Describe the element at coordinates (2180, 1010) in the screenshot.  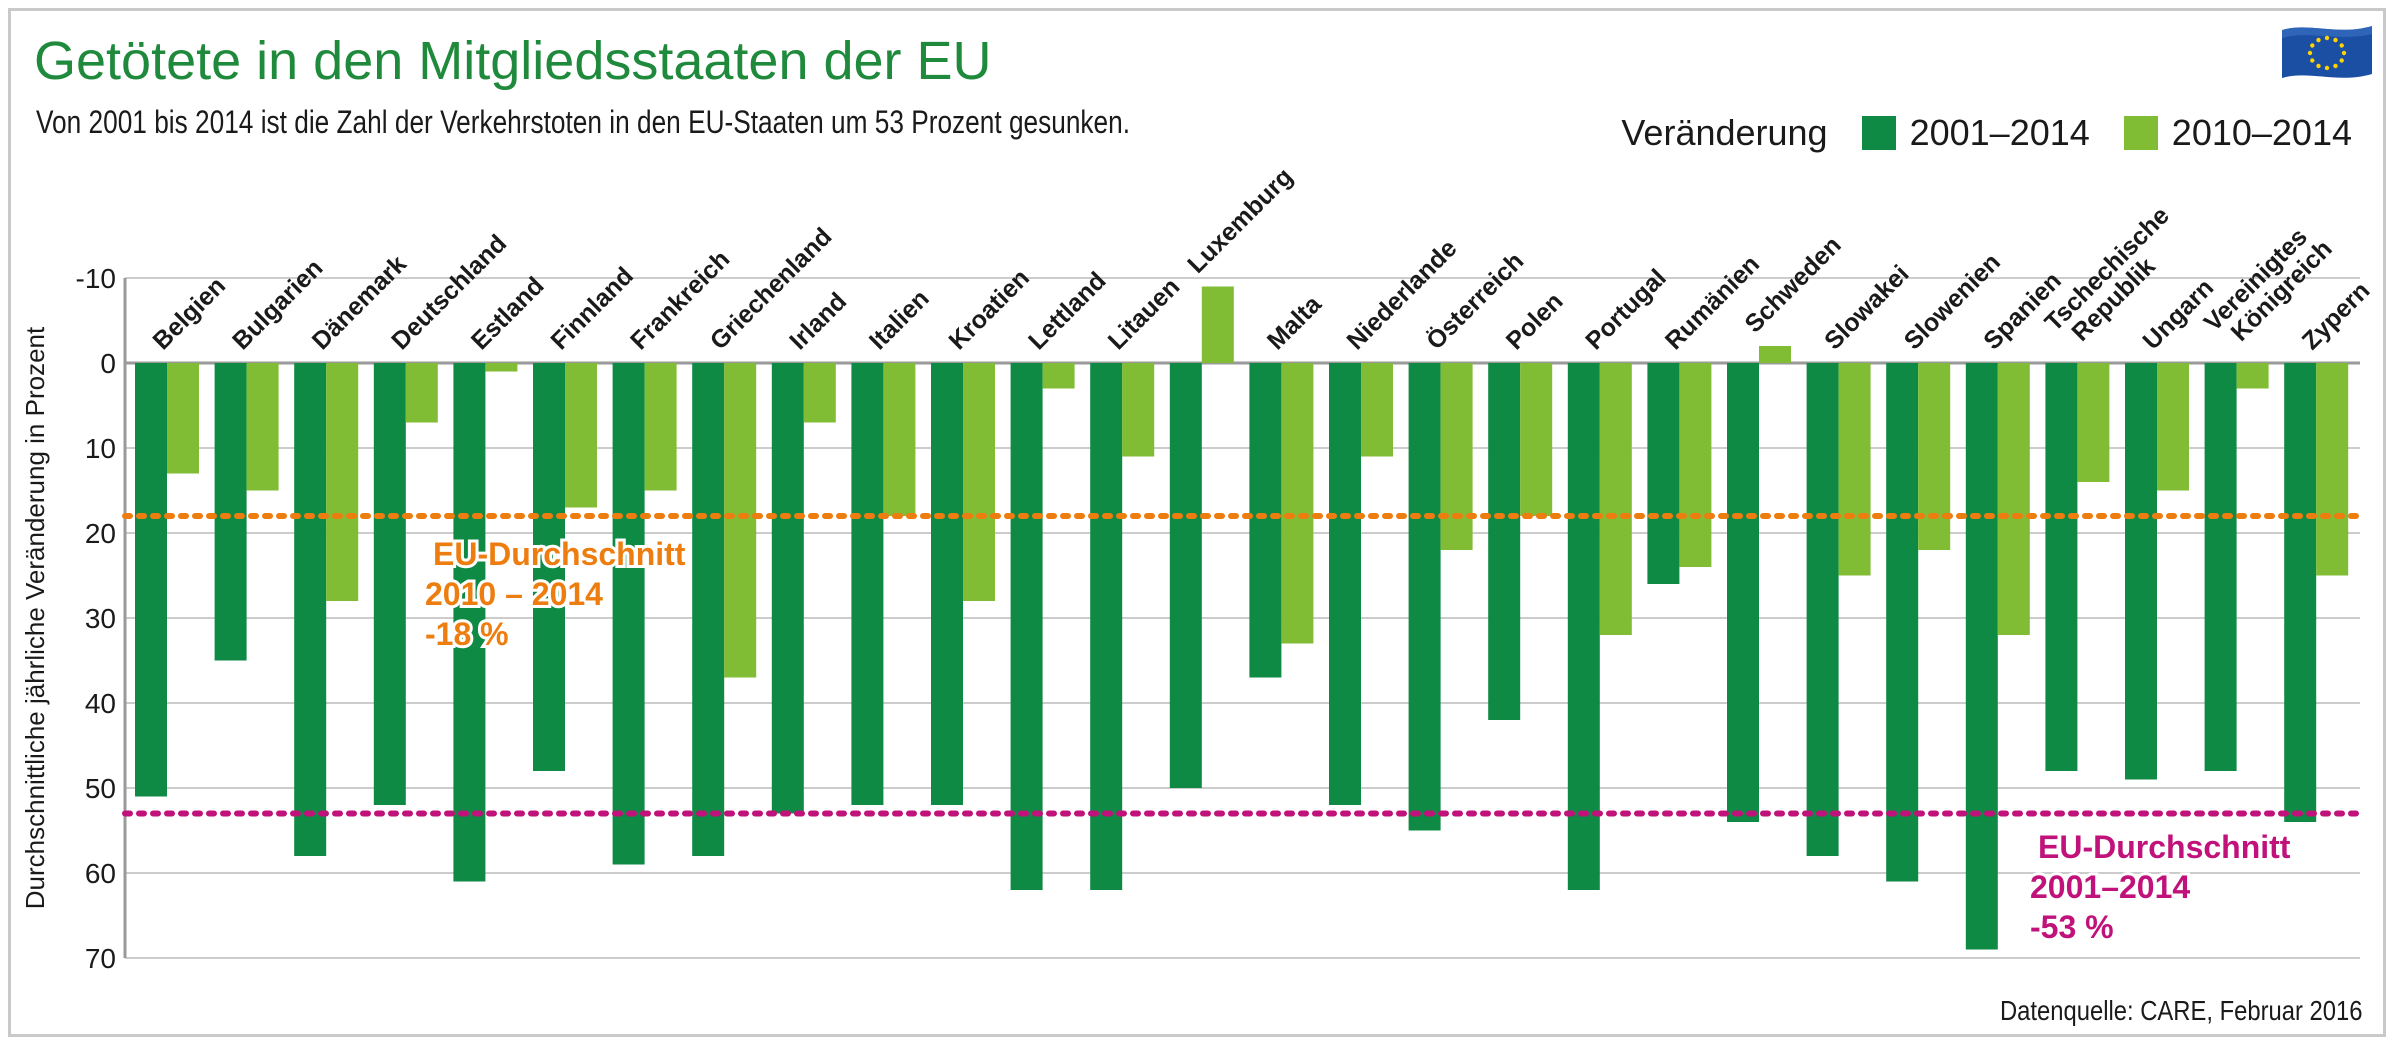
I see `source-note: Datenquelle: CARE, Februar 2016` at that location.